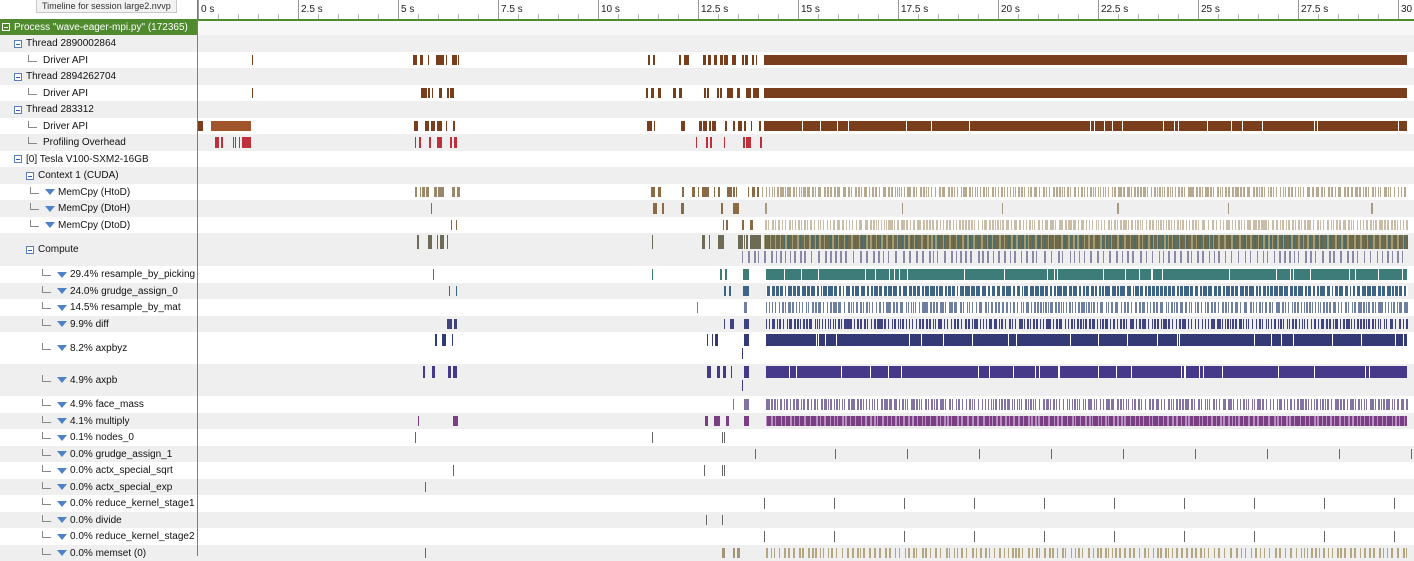  I want to click on timeline-row: MemCpy (DtoD), so click(707, 225).